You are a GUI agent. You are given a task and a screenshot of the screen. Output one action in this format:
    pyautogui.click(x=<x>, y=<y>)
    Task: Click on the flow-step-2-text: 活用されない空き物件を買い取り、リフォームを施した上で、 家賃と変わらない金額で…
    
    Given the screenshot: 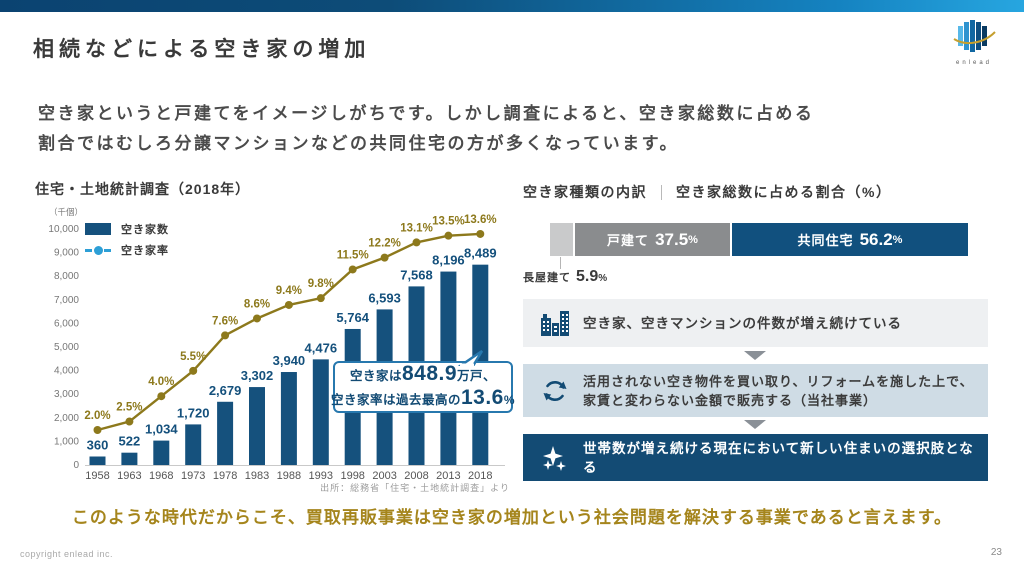 What is the action you would take?
    pyautogui.click(x=778, y=390)
    